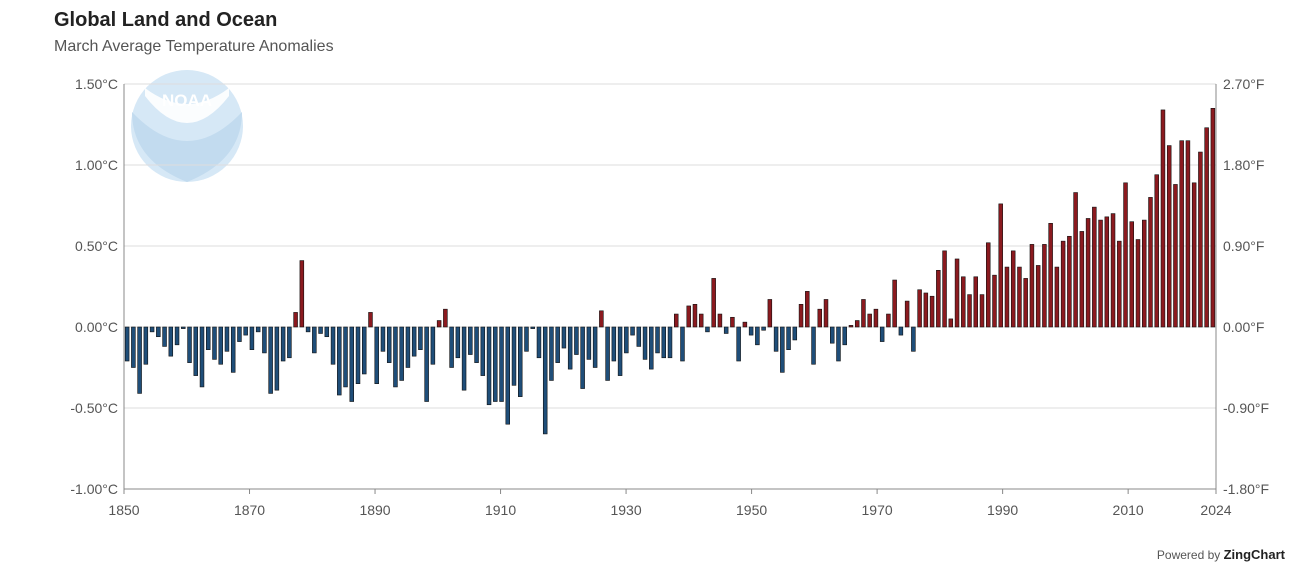  I want to click on y-tick-label-right: 1.80°F, so click(1243, 165).